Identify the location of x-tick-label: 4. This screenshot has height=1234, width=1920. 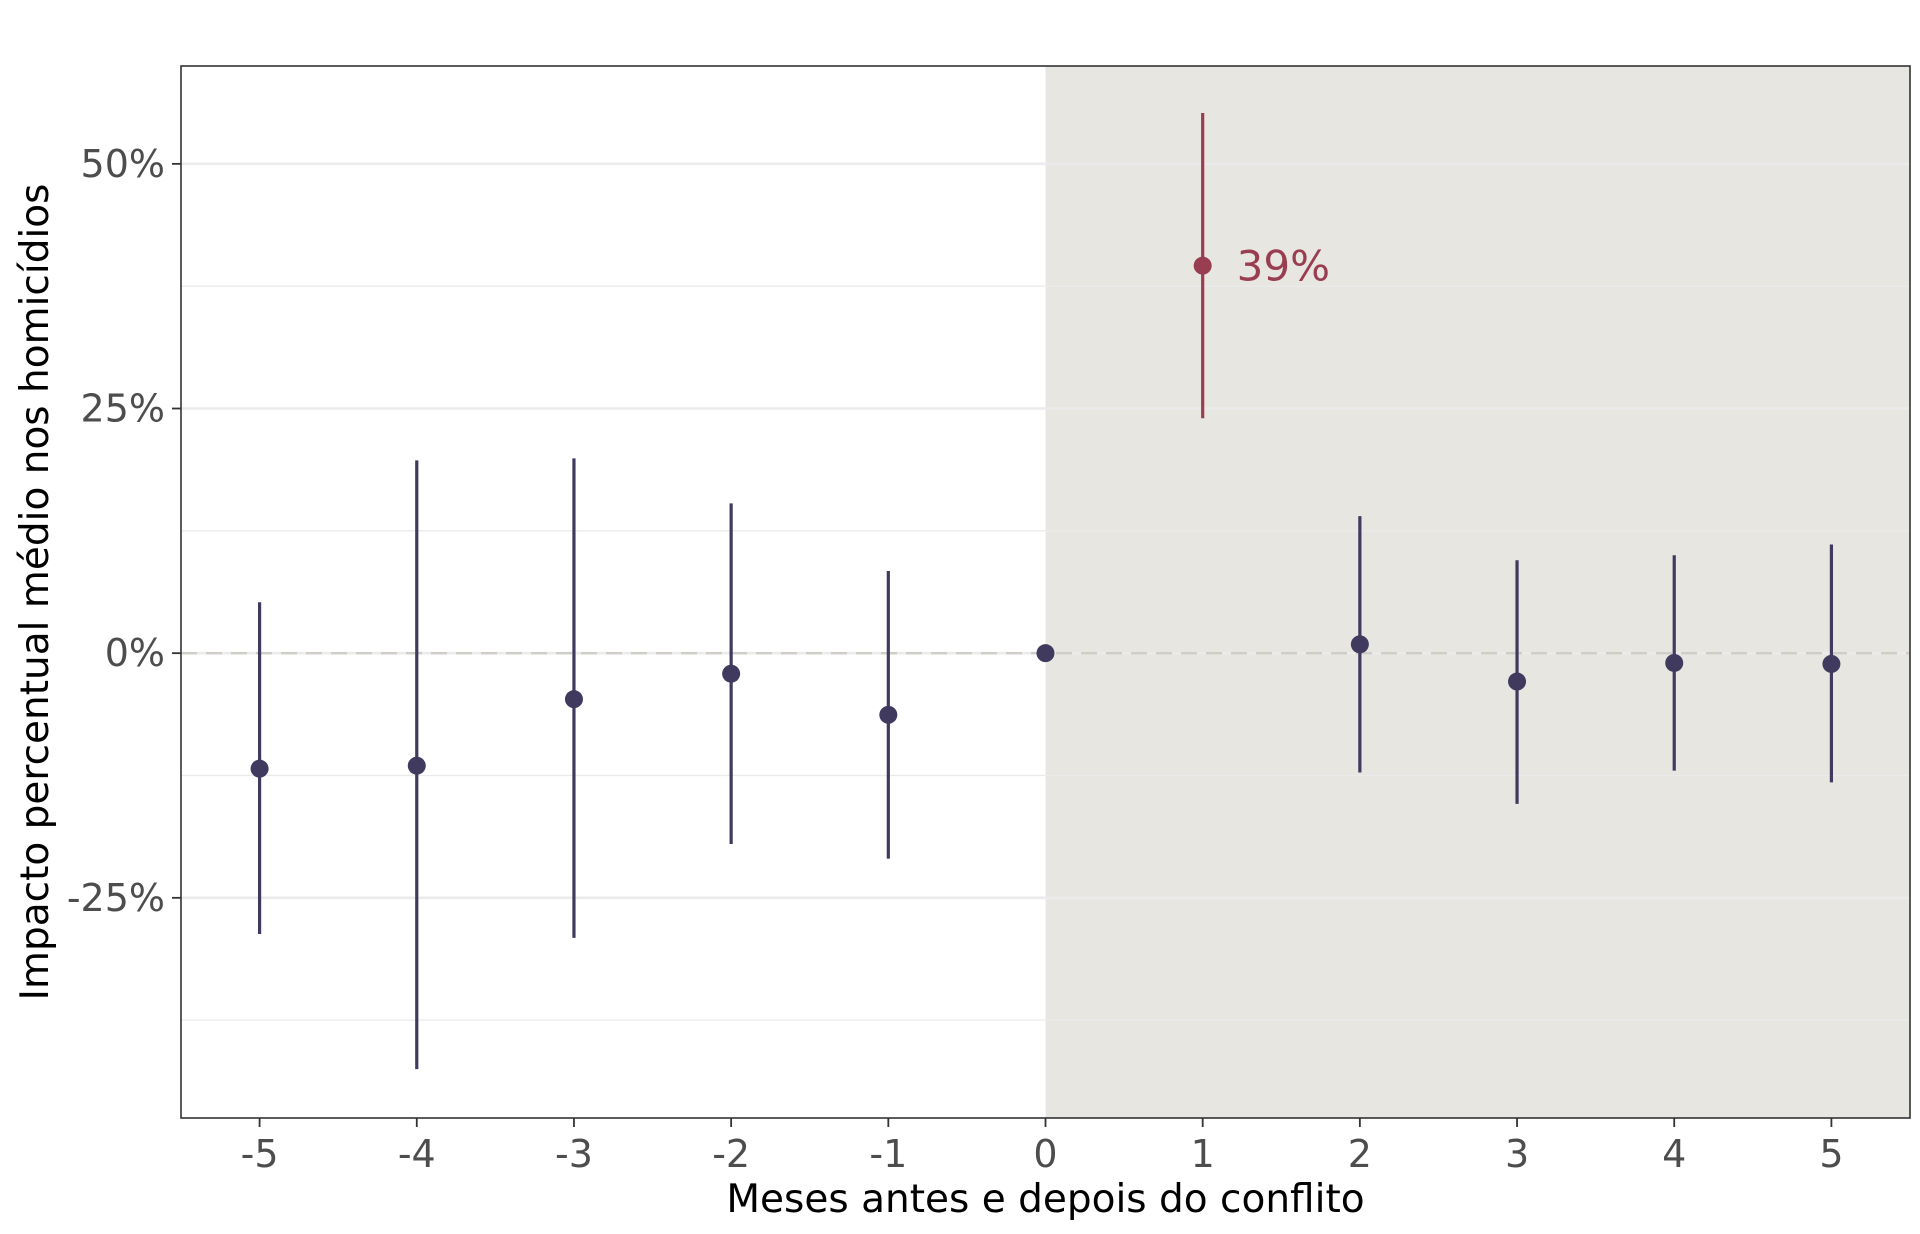
(1674, 1154).